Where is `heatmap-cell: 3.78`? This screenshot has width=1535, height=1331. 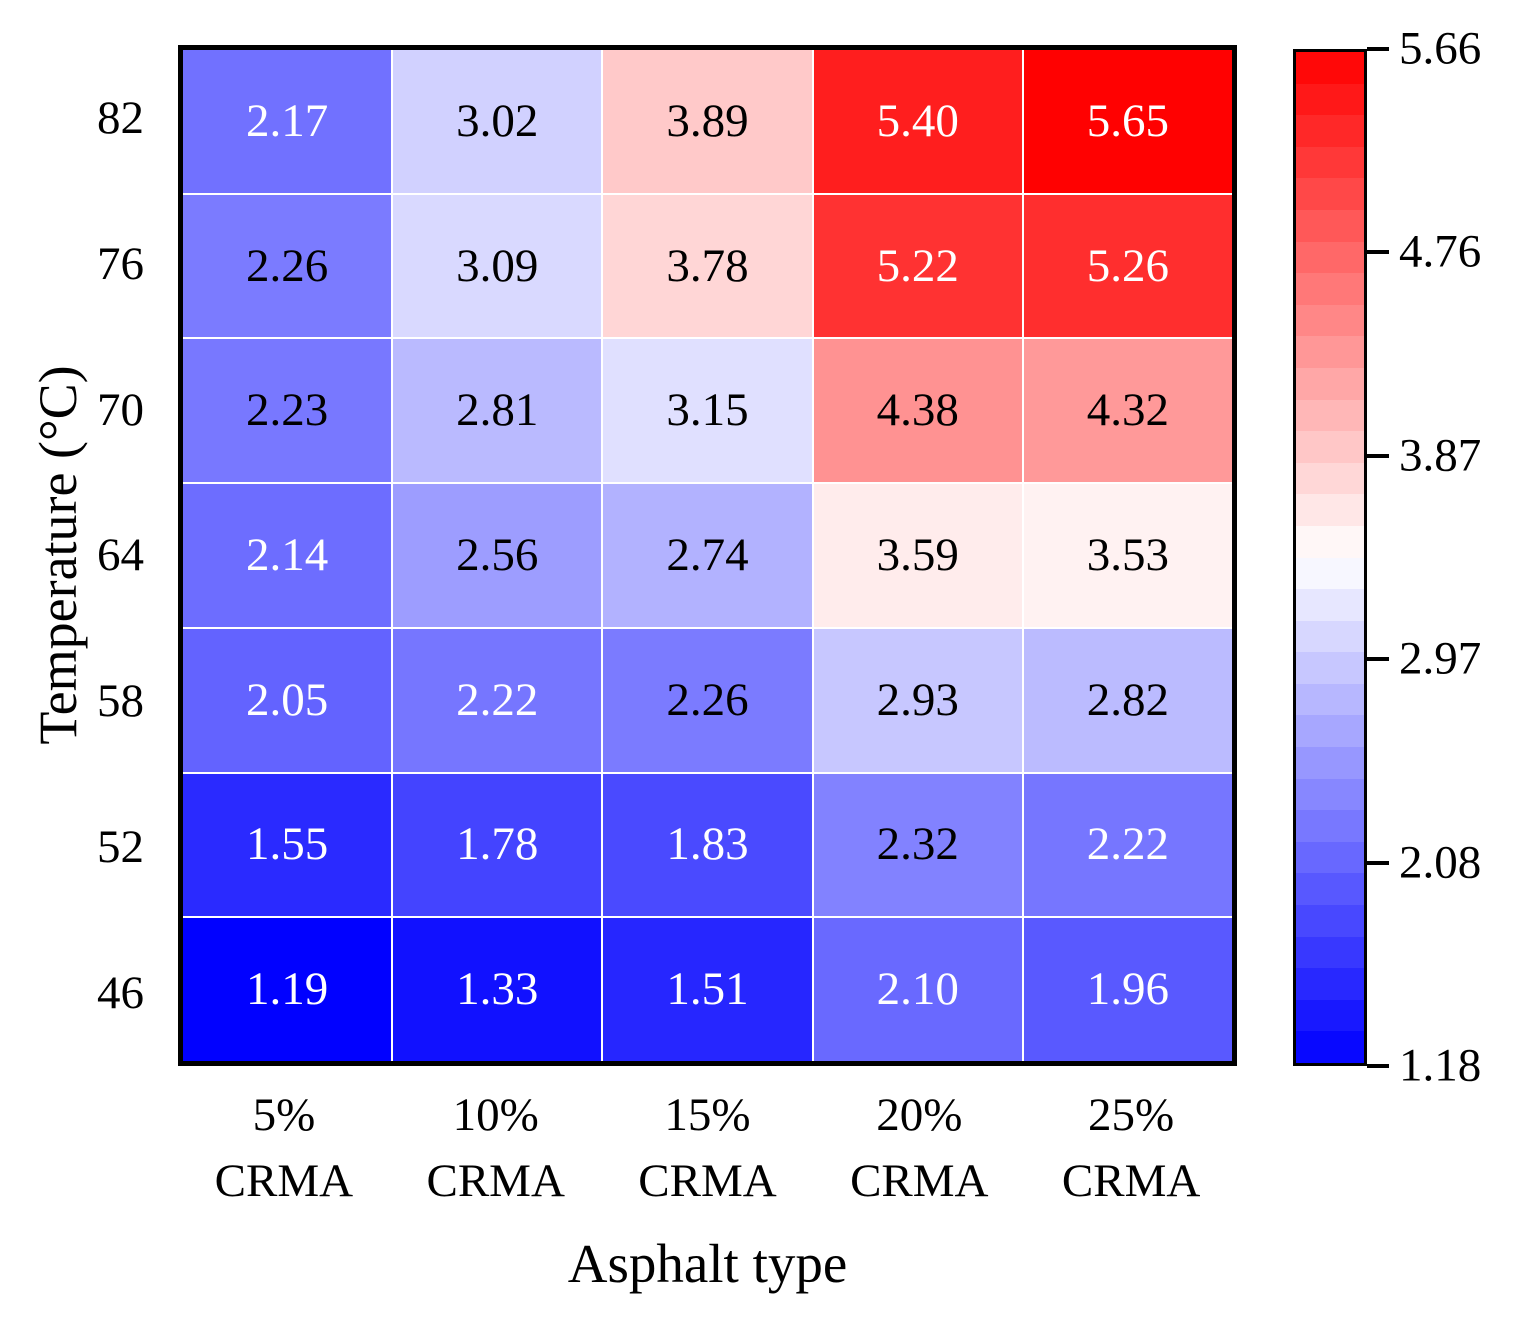 heatmap-cell: 3.78 is located at coordinates (707, 266).